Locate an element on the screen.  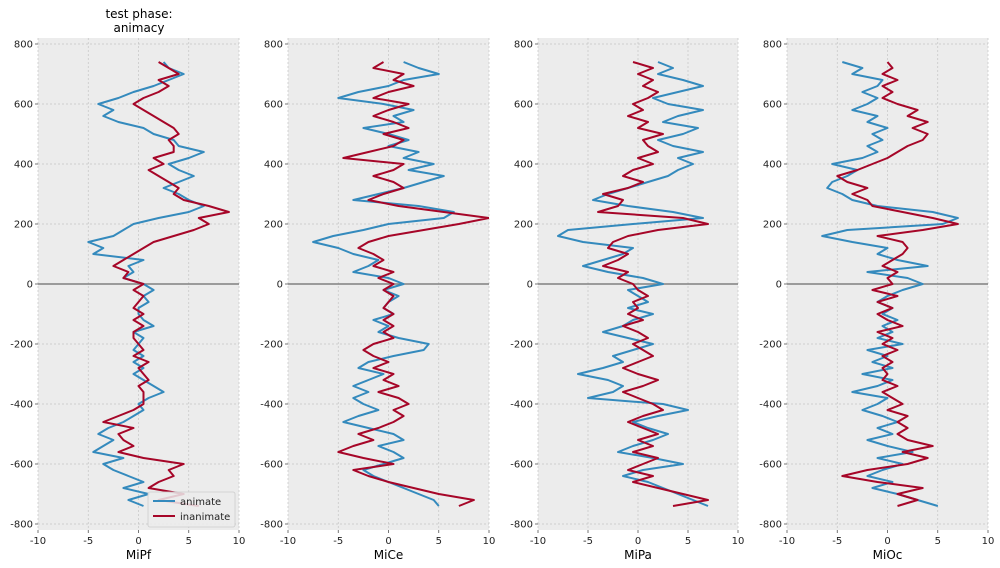
x-axis-label: MiOc is located at coordinates (888, 555).